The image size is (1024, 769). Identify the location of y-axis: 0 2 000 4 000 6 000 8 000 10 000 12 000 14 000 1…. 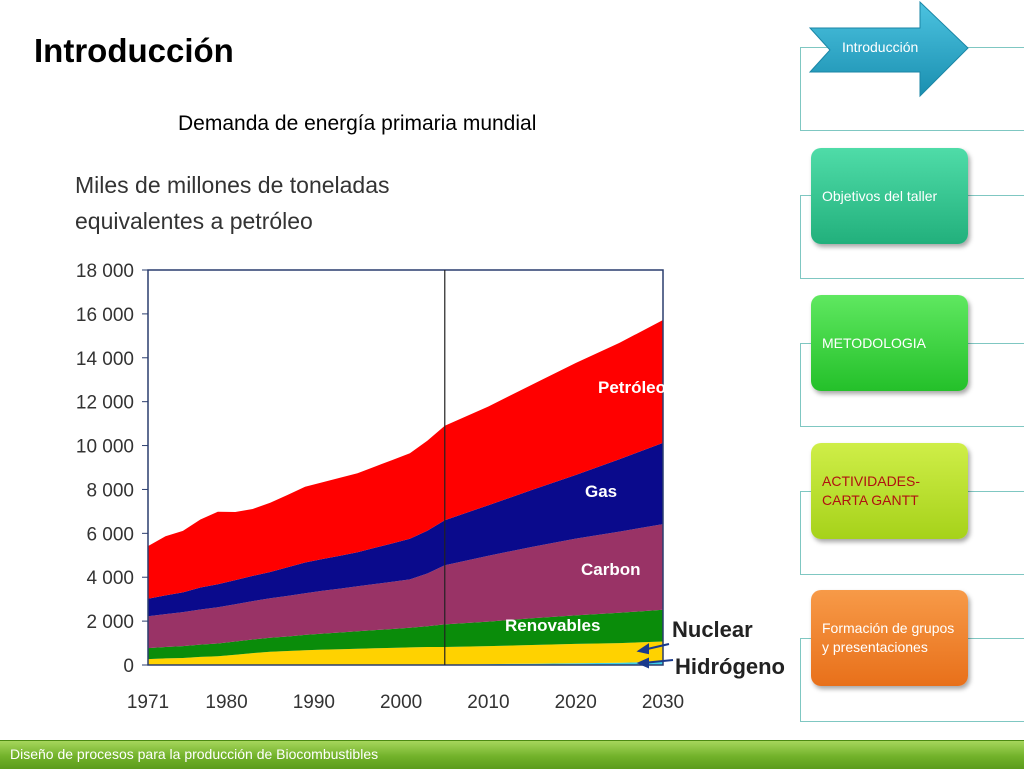
(112, 469).